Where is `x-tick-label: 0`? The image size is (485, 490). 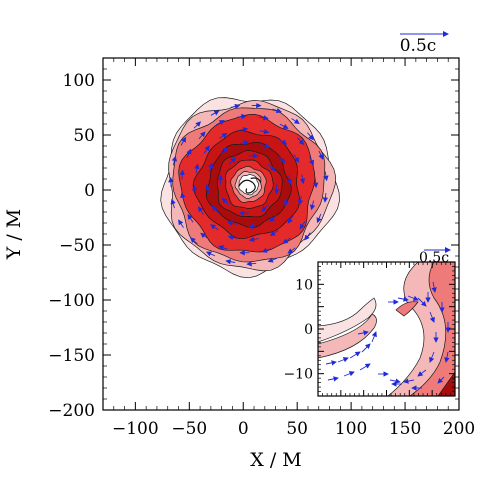
x-tick-label: 0 is located at coordinates (243, 429).